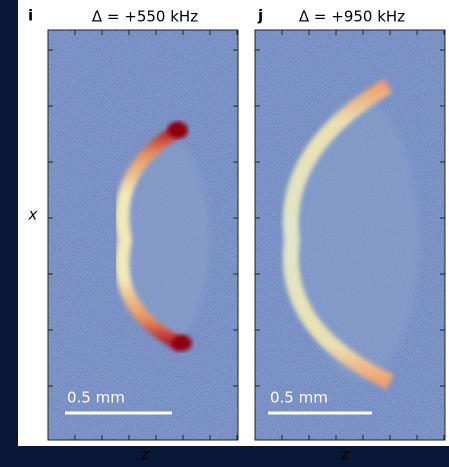 Image resolution: width=449 pixels, height=467 pixels. I want to click on panel-title: Δ = +950 kHz, so click(352, 17).